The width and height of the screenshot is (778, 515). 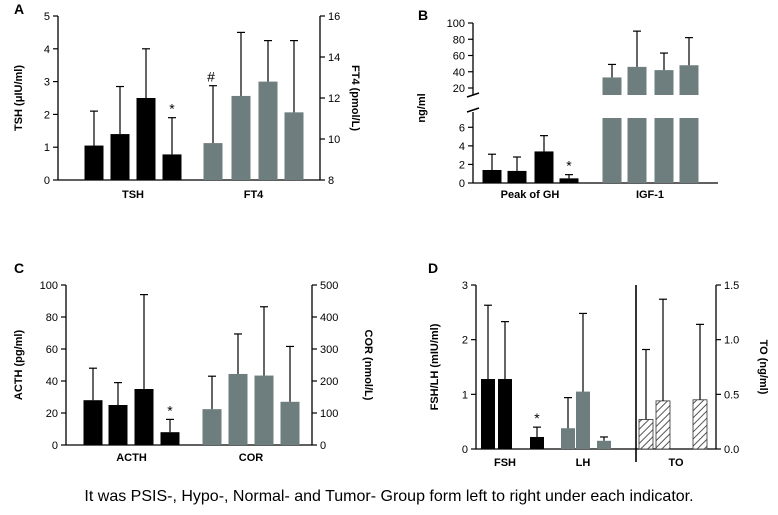 What do you see at coordinates (462, 147) in the screenshot?
I see `panel-b-y-tick-label: 4` at bounding box center [462, 147].